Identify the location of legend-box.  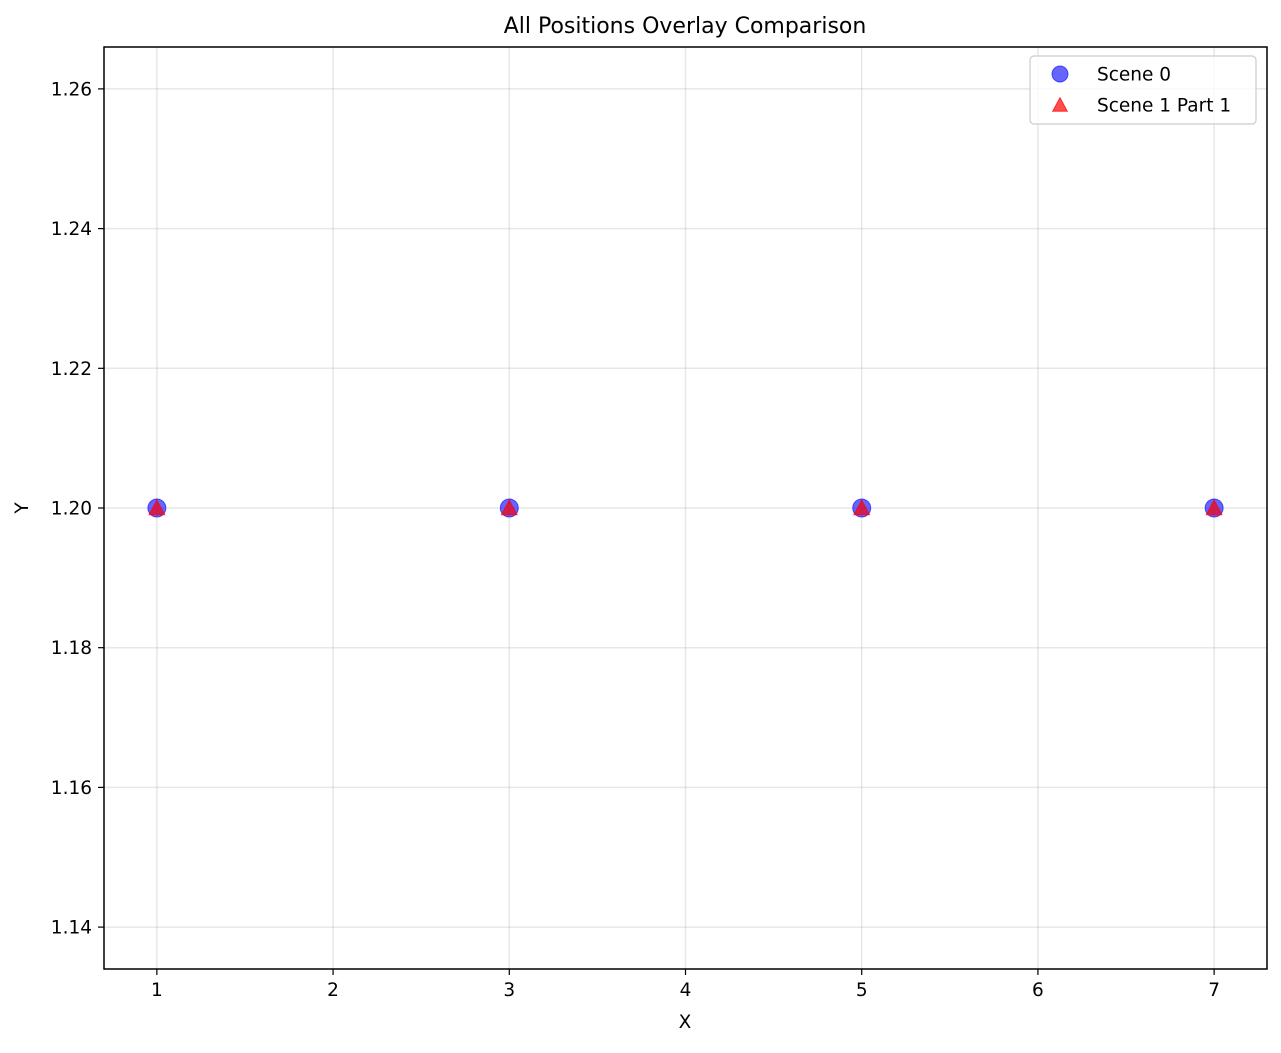
(1143, 90).